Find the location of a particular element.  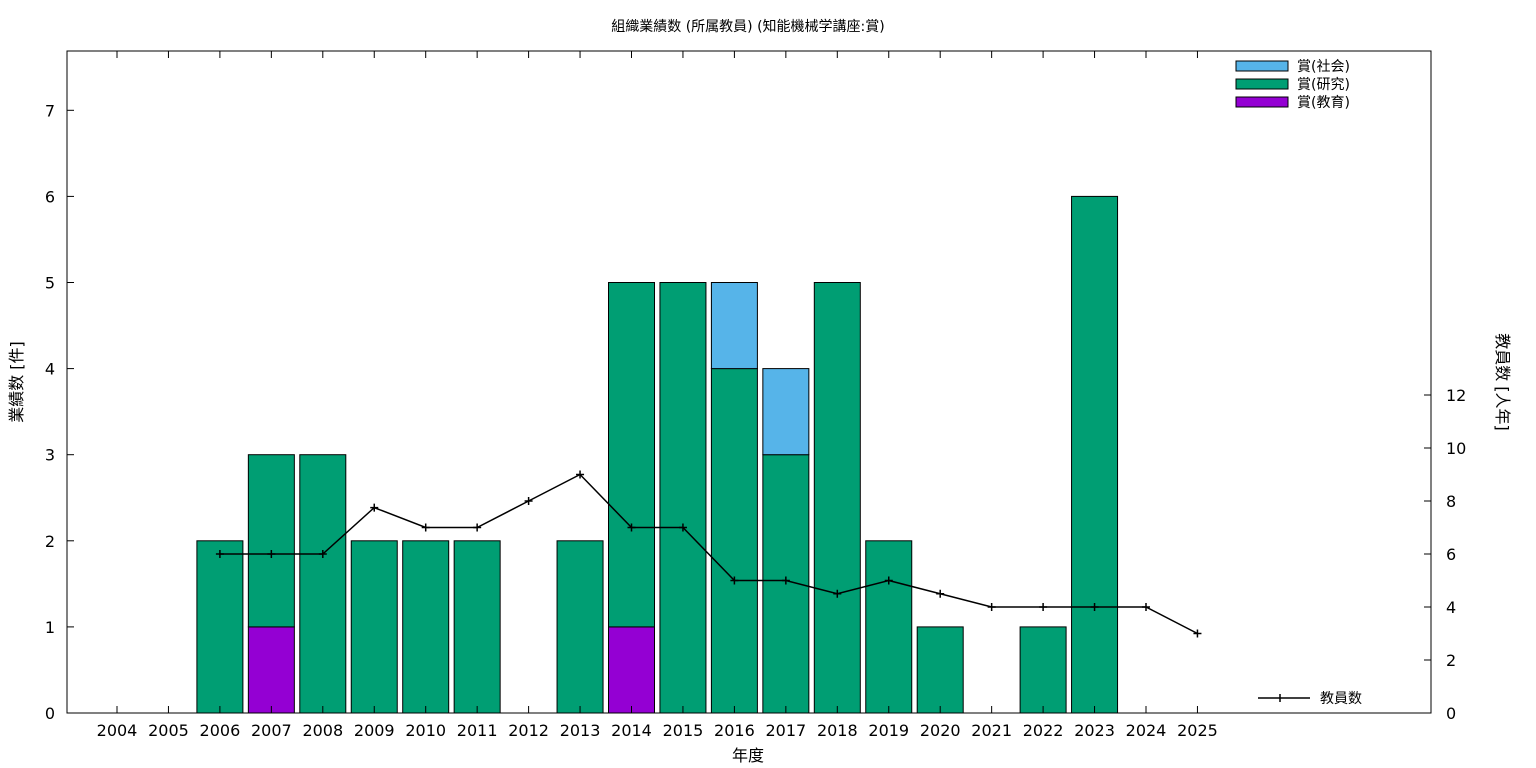

faculty-point-2019 is located at coordinates (888, 580).